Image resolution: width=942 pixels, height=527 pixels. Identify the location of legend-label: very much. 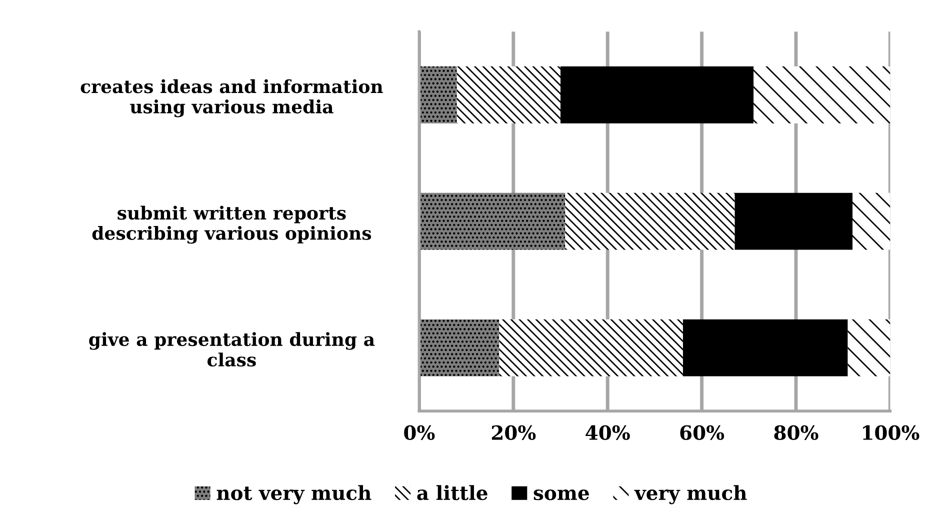
(690, 494).